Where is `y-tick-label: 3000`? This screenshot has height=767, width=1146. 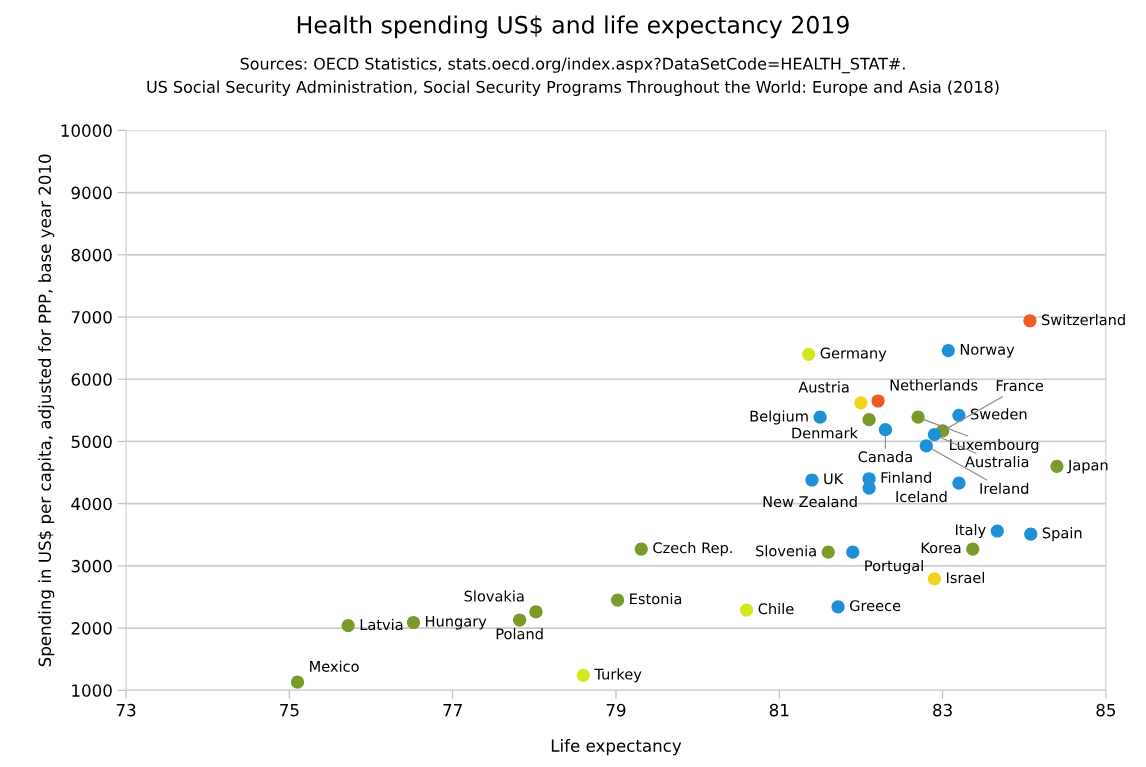 y-tick-label: 3000 is located at coordinates (91, 566).